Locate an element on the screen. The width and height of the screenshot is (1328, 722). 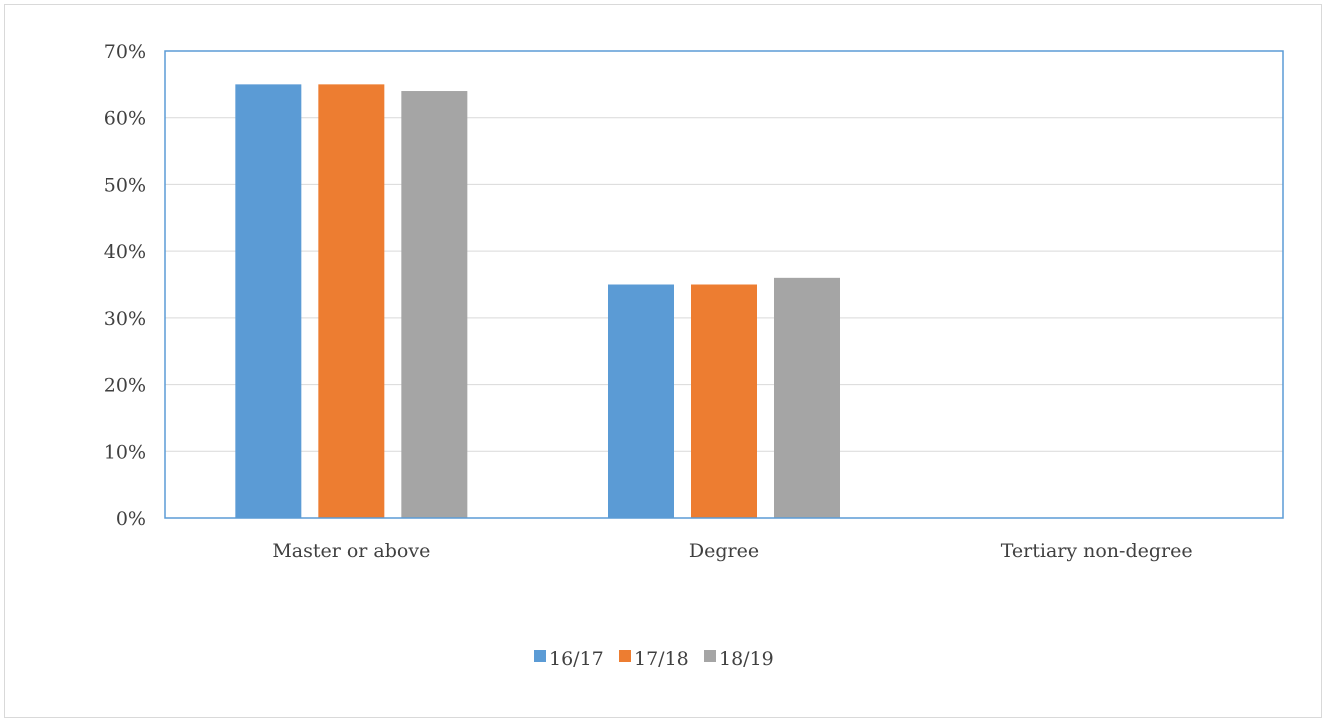
y-tick-label: 0% is located at coordinates (131, 519).